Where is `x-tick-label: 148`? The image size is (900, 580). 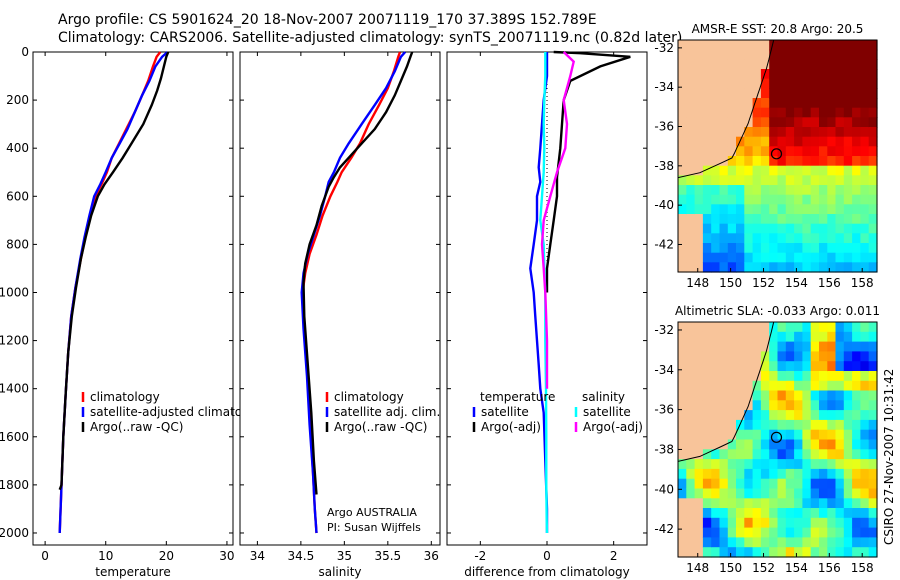
x-tick-label: 148 is located at coordinates (697, 283).